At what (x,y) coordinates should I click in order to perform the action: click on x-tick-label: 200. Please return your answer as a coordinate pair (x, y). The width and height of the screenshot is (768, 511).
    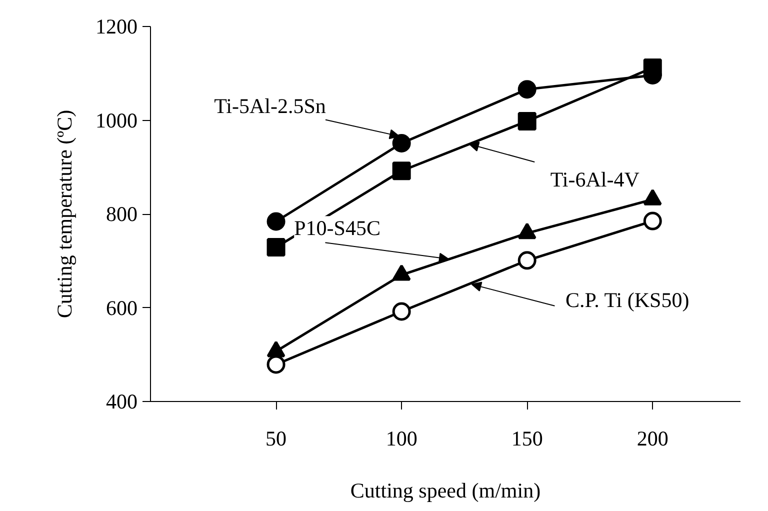
    Looking at the image, I should click on (652, 438).